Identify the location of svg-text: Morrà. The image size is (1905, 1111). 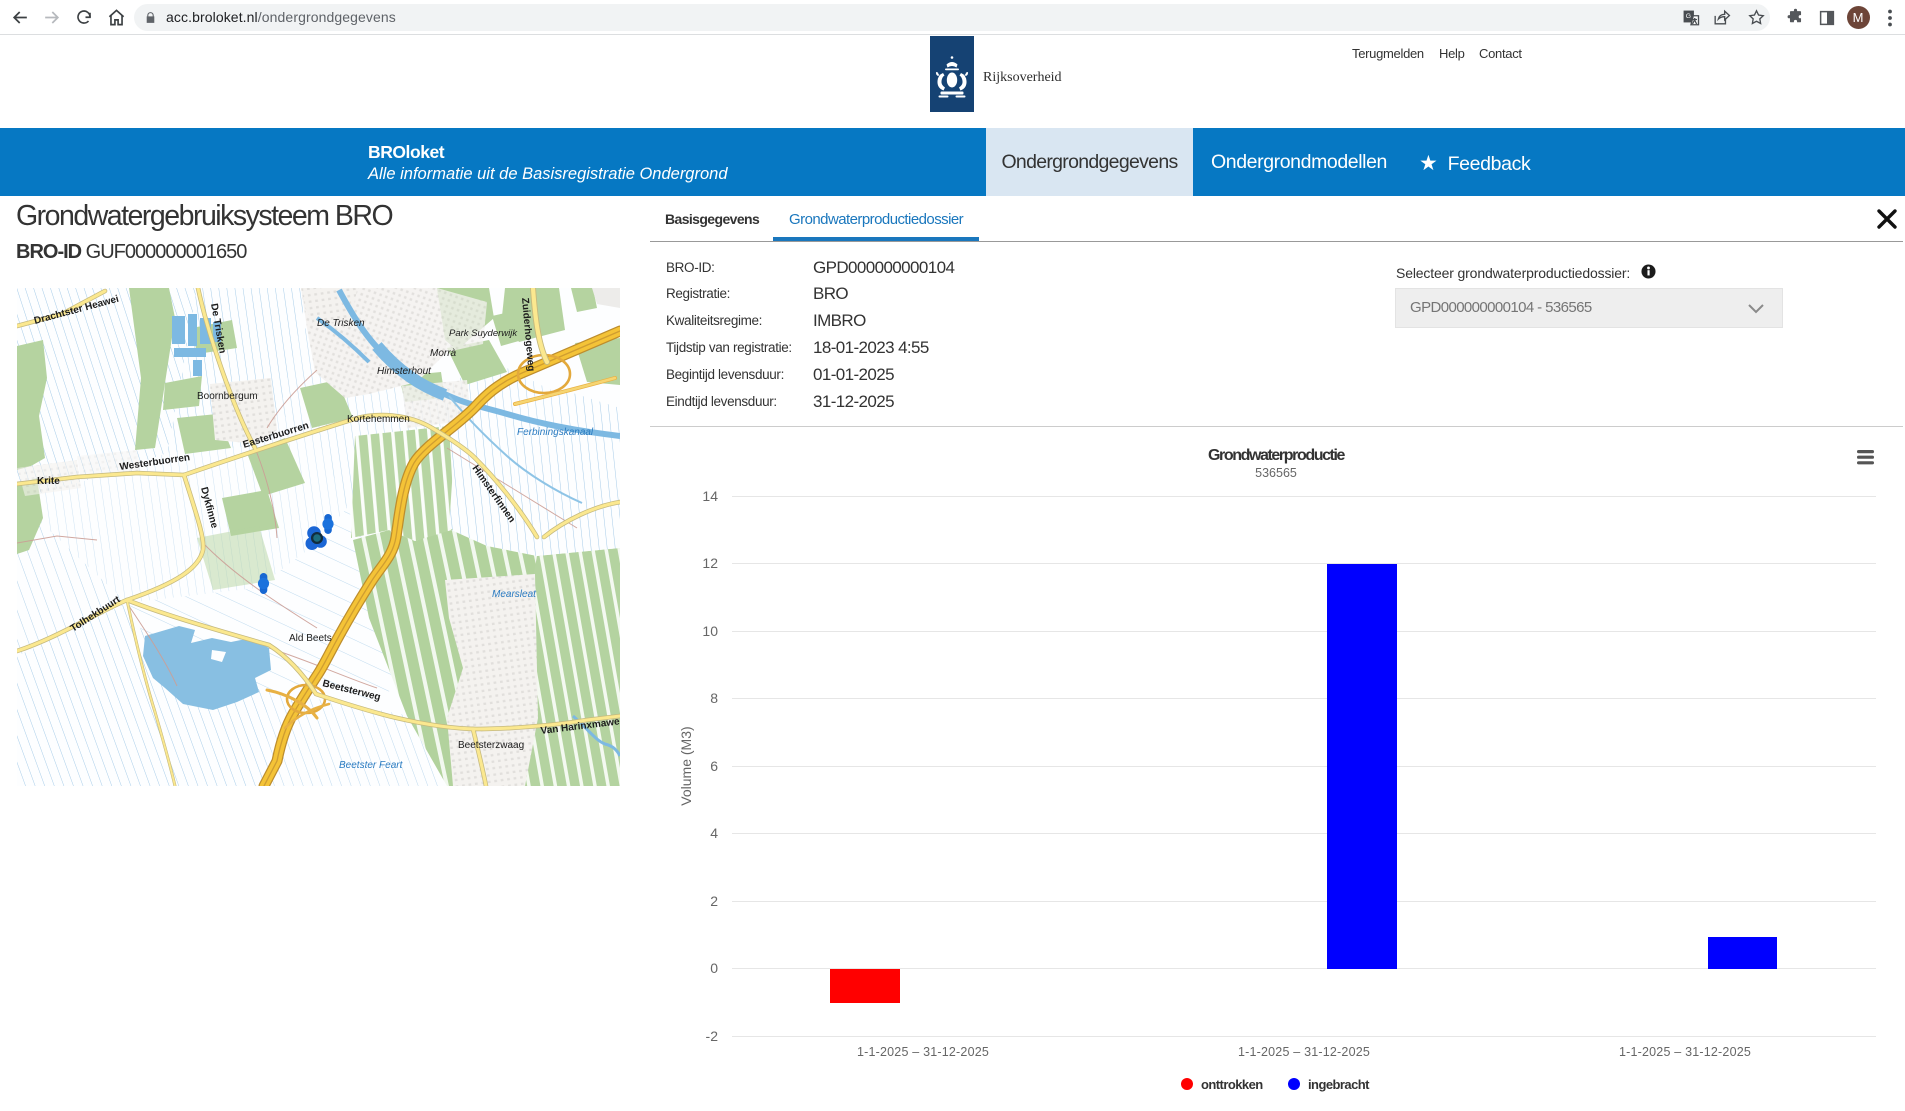
(443, 353).